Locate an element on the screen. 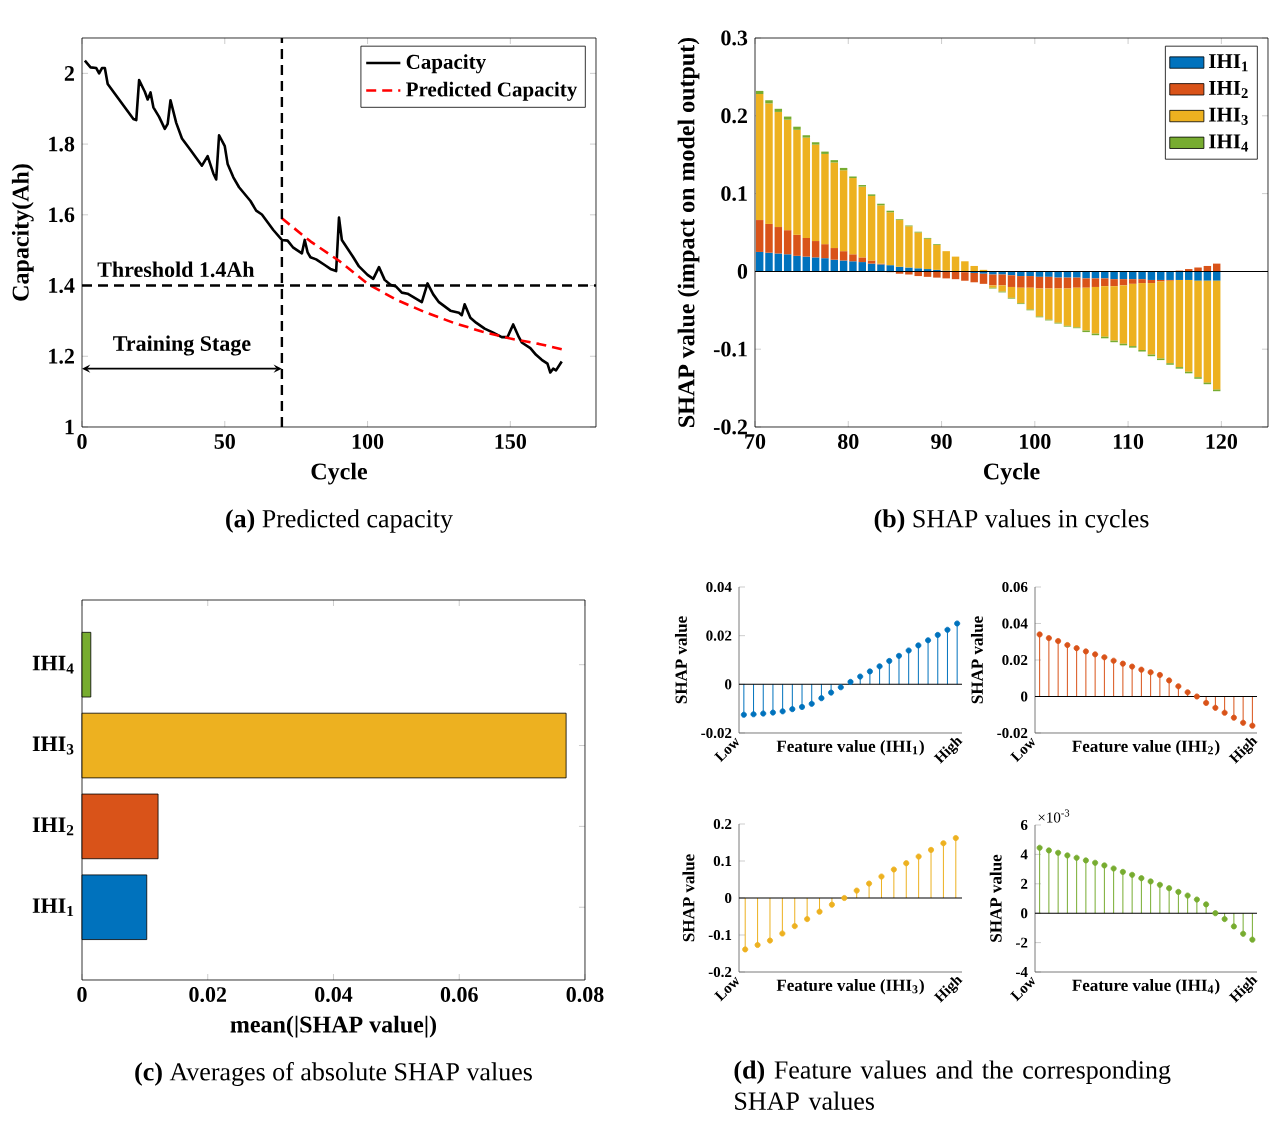 Image resolution: width=1276 pixels, height=1126 pixels. legend-label: IHI$_{4}$ is located at coordinates (1229, 143).